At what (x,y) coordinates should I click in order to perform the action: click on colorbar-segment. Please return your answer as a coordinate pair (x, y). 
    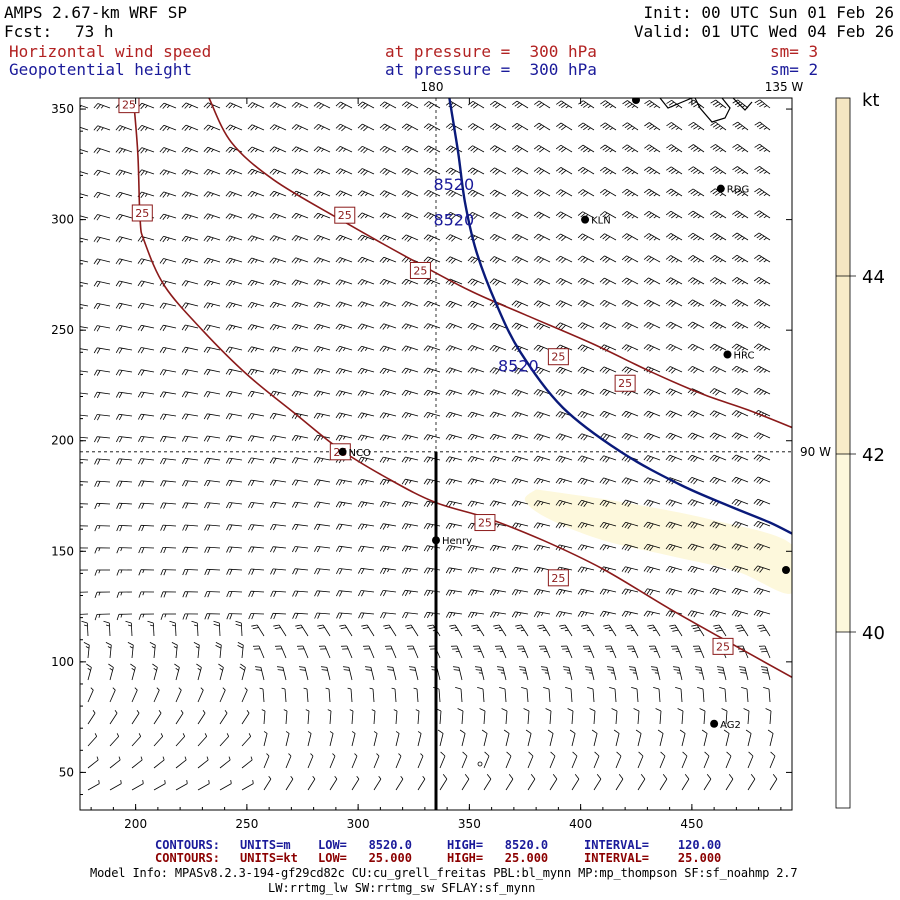
    Looking at the image, I should click on (843, 187).